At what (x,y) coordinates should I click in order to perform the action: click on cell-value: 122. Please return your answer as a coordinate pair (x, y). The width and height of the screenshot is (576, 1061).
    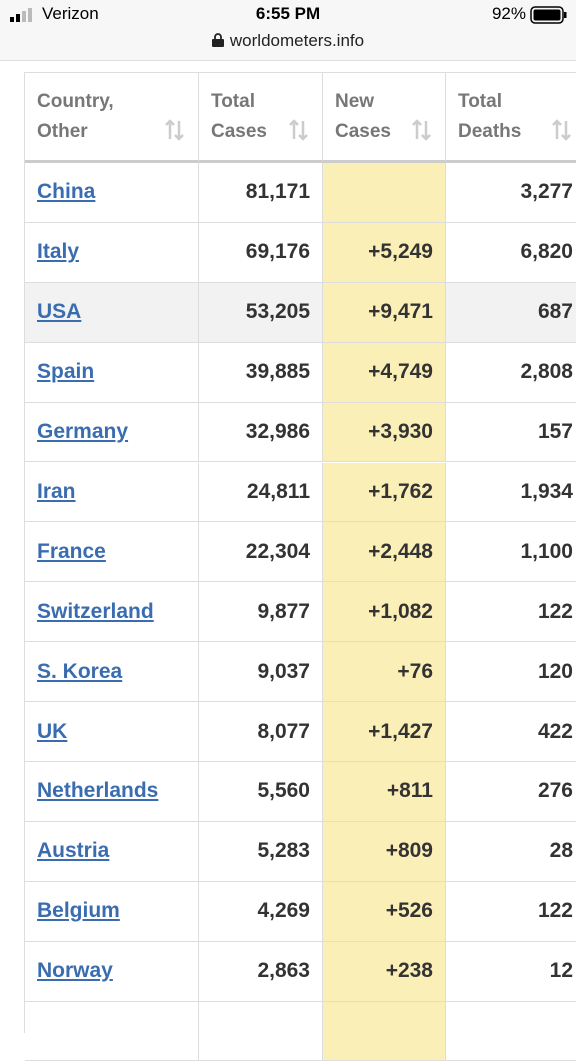
    Looking at the image, I should click on (555, 611).